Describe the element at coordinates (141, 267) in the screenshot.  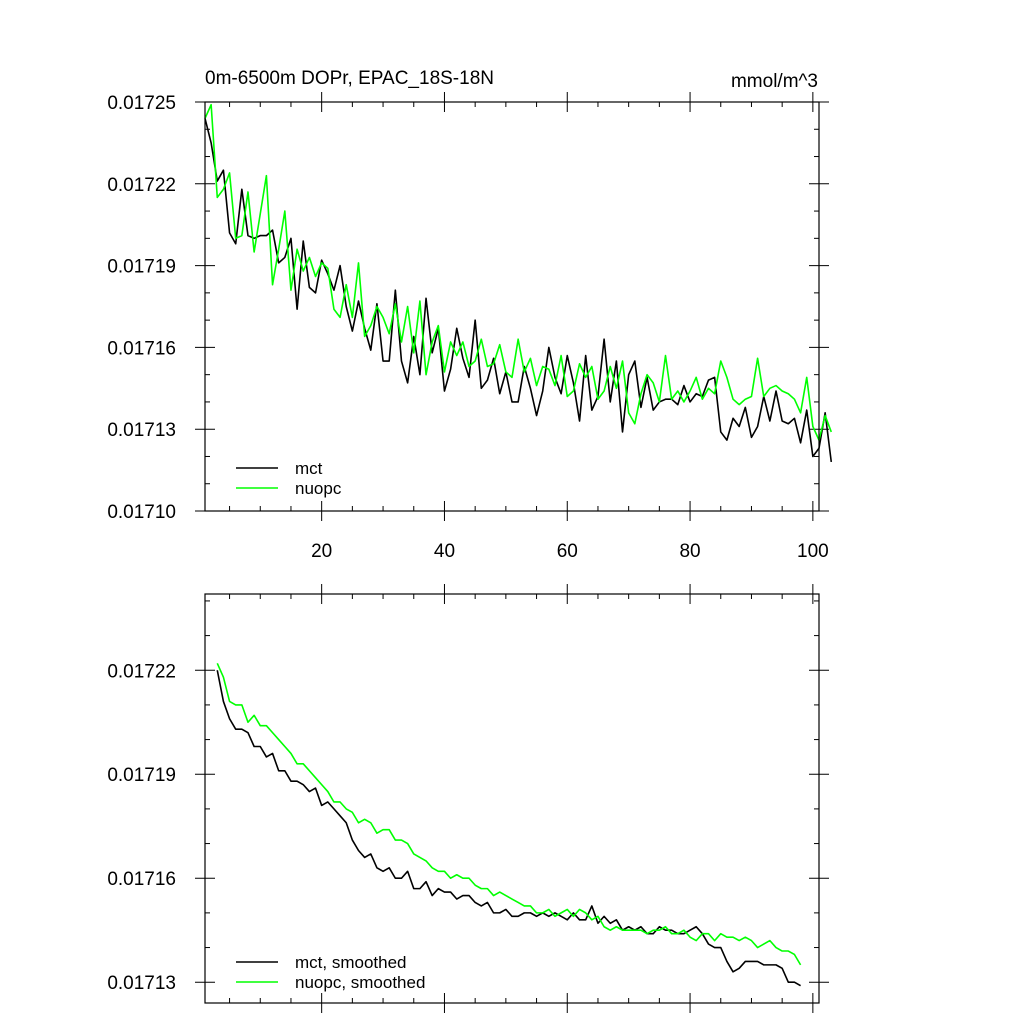
I see `top-y-tick-label: 0.01719` at that location.